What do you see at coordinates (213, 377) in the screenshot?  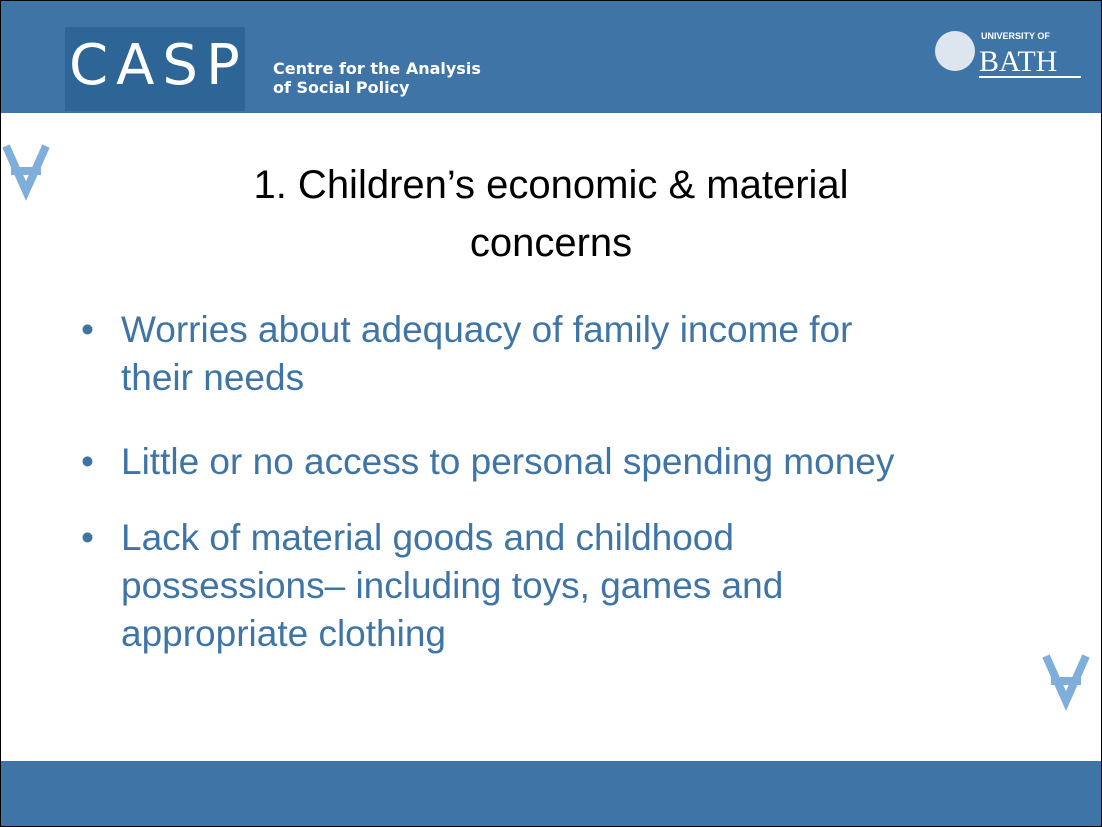 I see `bullet-text: their needs` at bounding box center [213, 377].